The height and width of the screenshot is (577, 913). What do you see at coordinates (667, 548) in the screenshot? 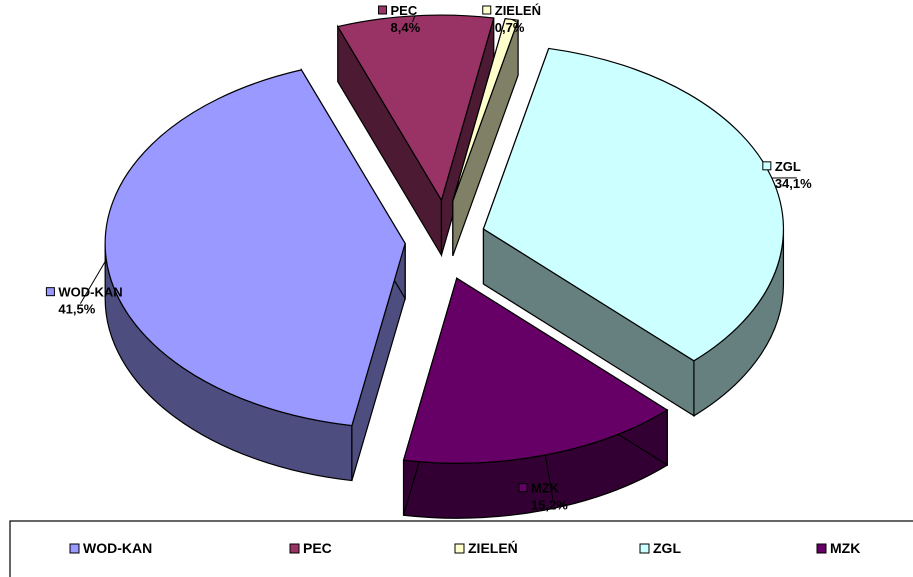
I see `legend-label-zgl: ZGL` at bounding box center [667, 548].